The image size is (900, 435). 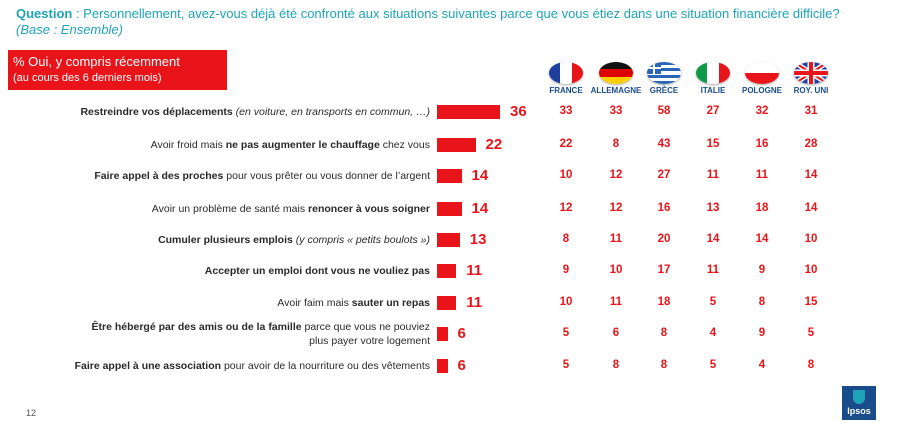 I want to click on legend-line1: % Oui, y compris récemment, so click(x=96, y=61).